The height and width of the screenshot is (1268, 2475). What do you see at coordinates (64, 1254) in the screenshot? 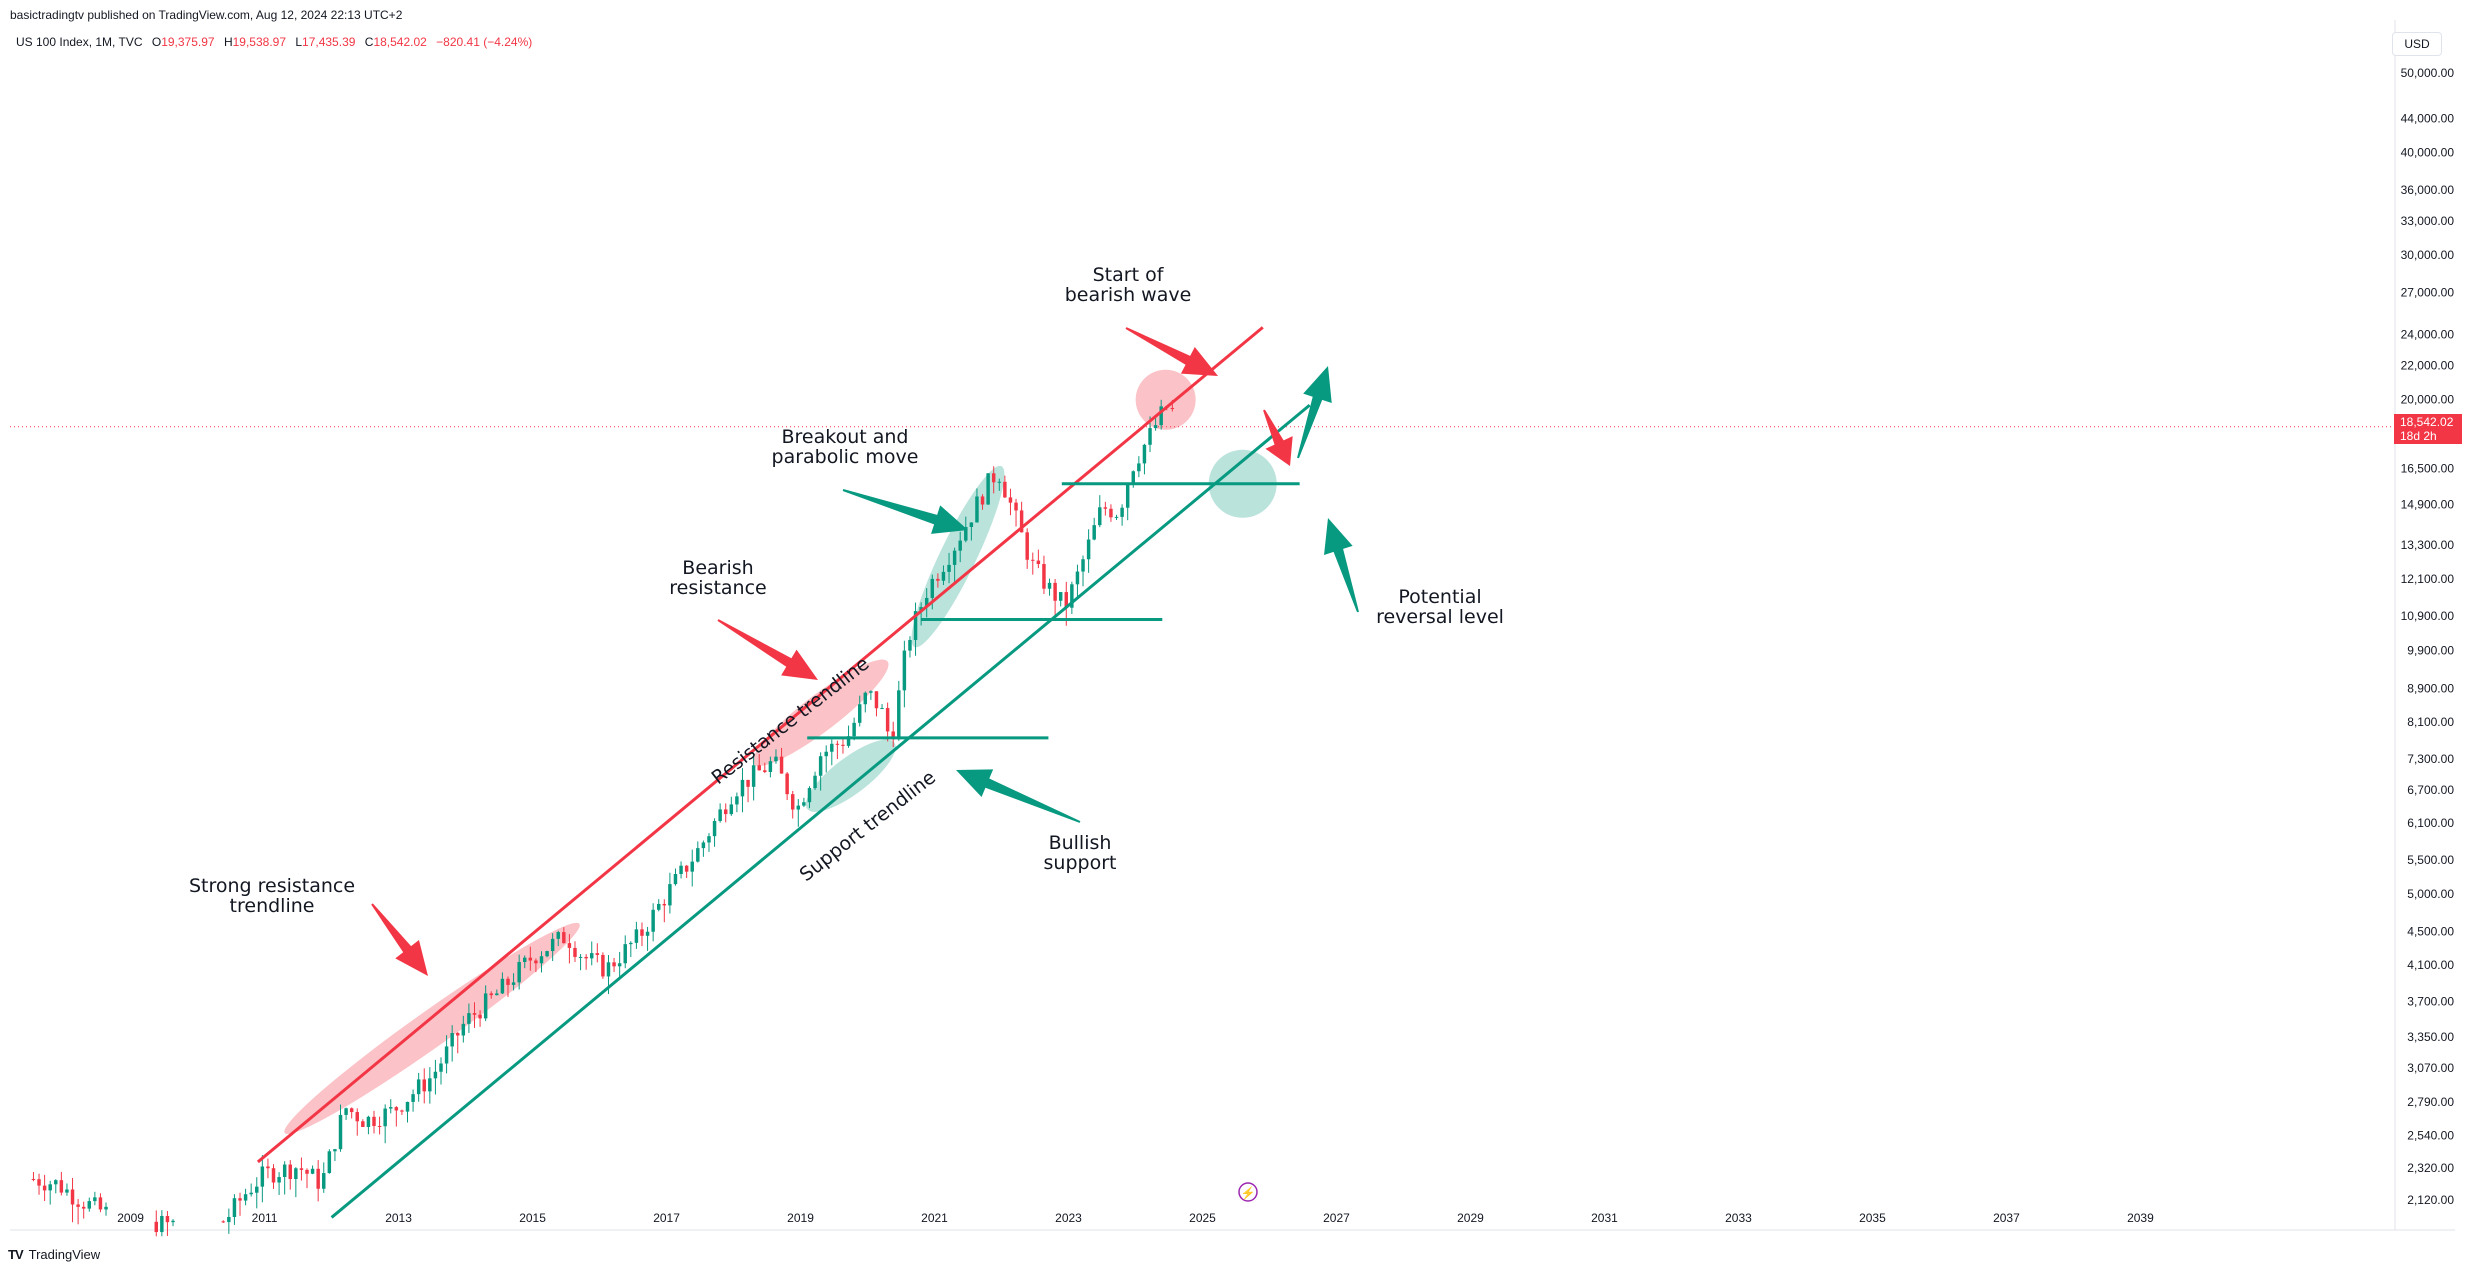
I see `footer-brand-text: TradingView` at bounding box center [64, 1254].